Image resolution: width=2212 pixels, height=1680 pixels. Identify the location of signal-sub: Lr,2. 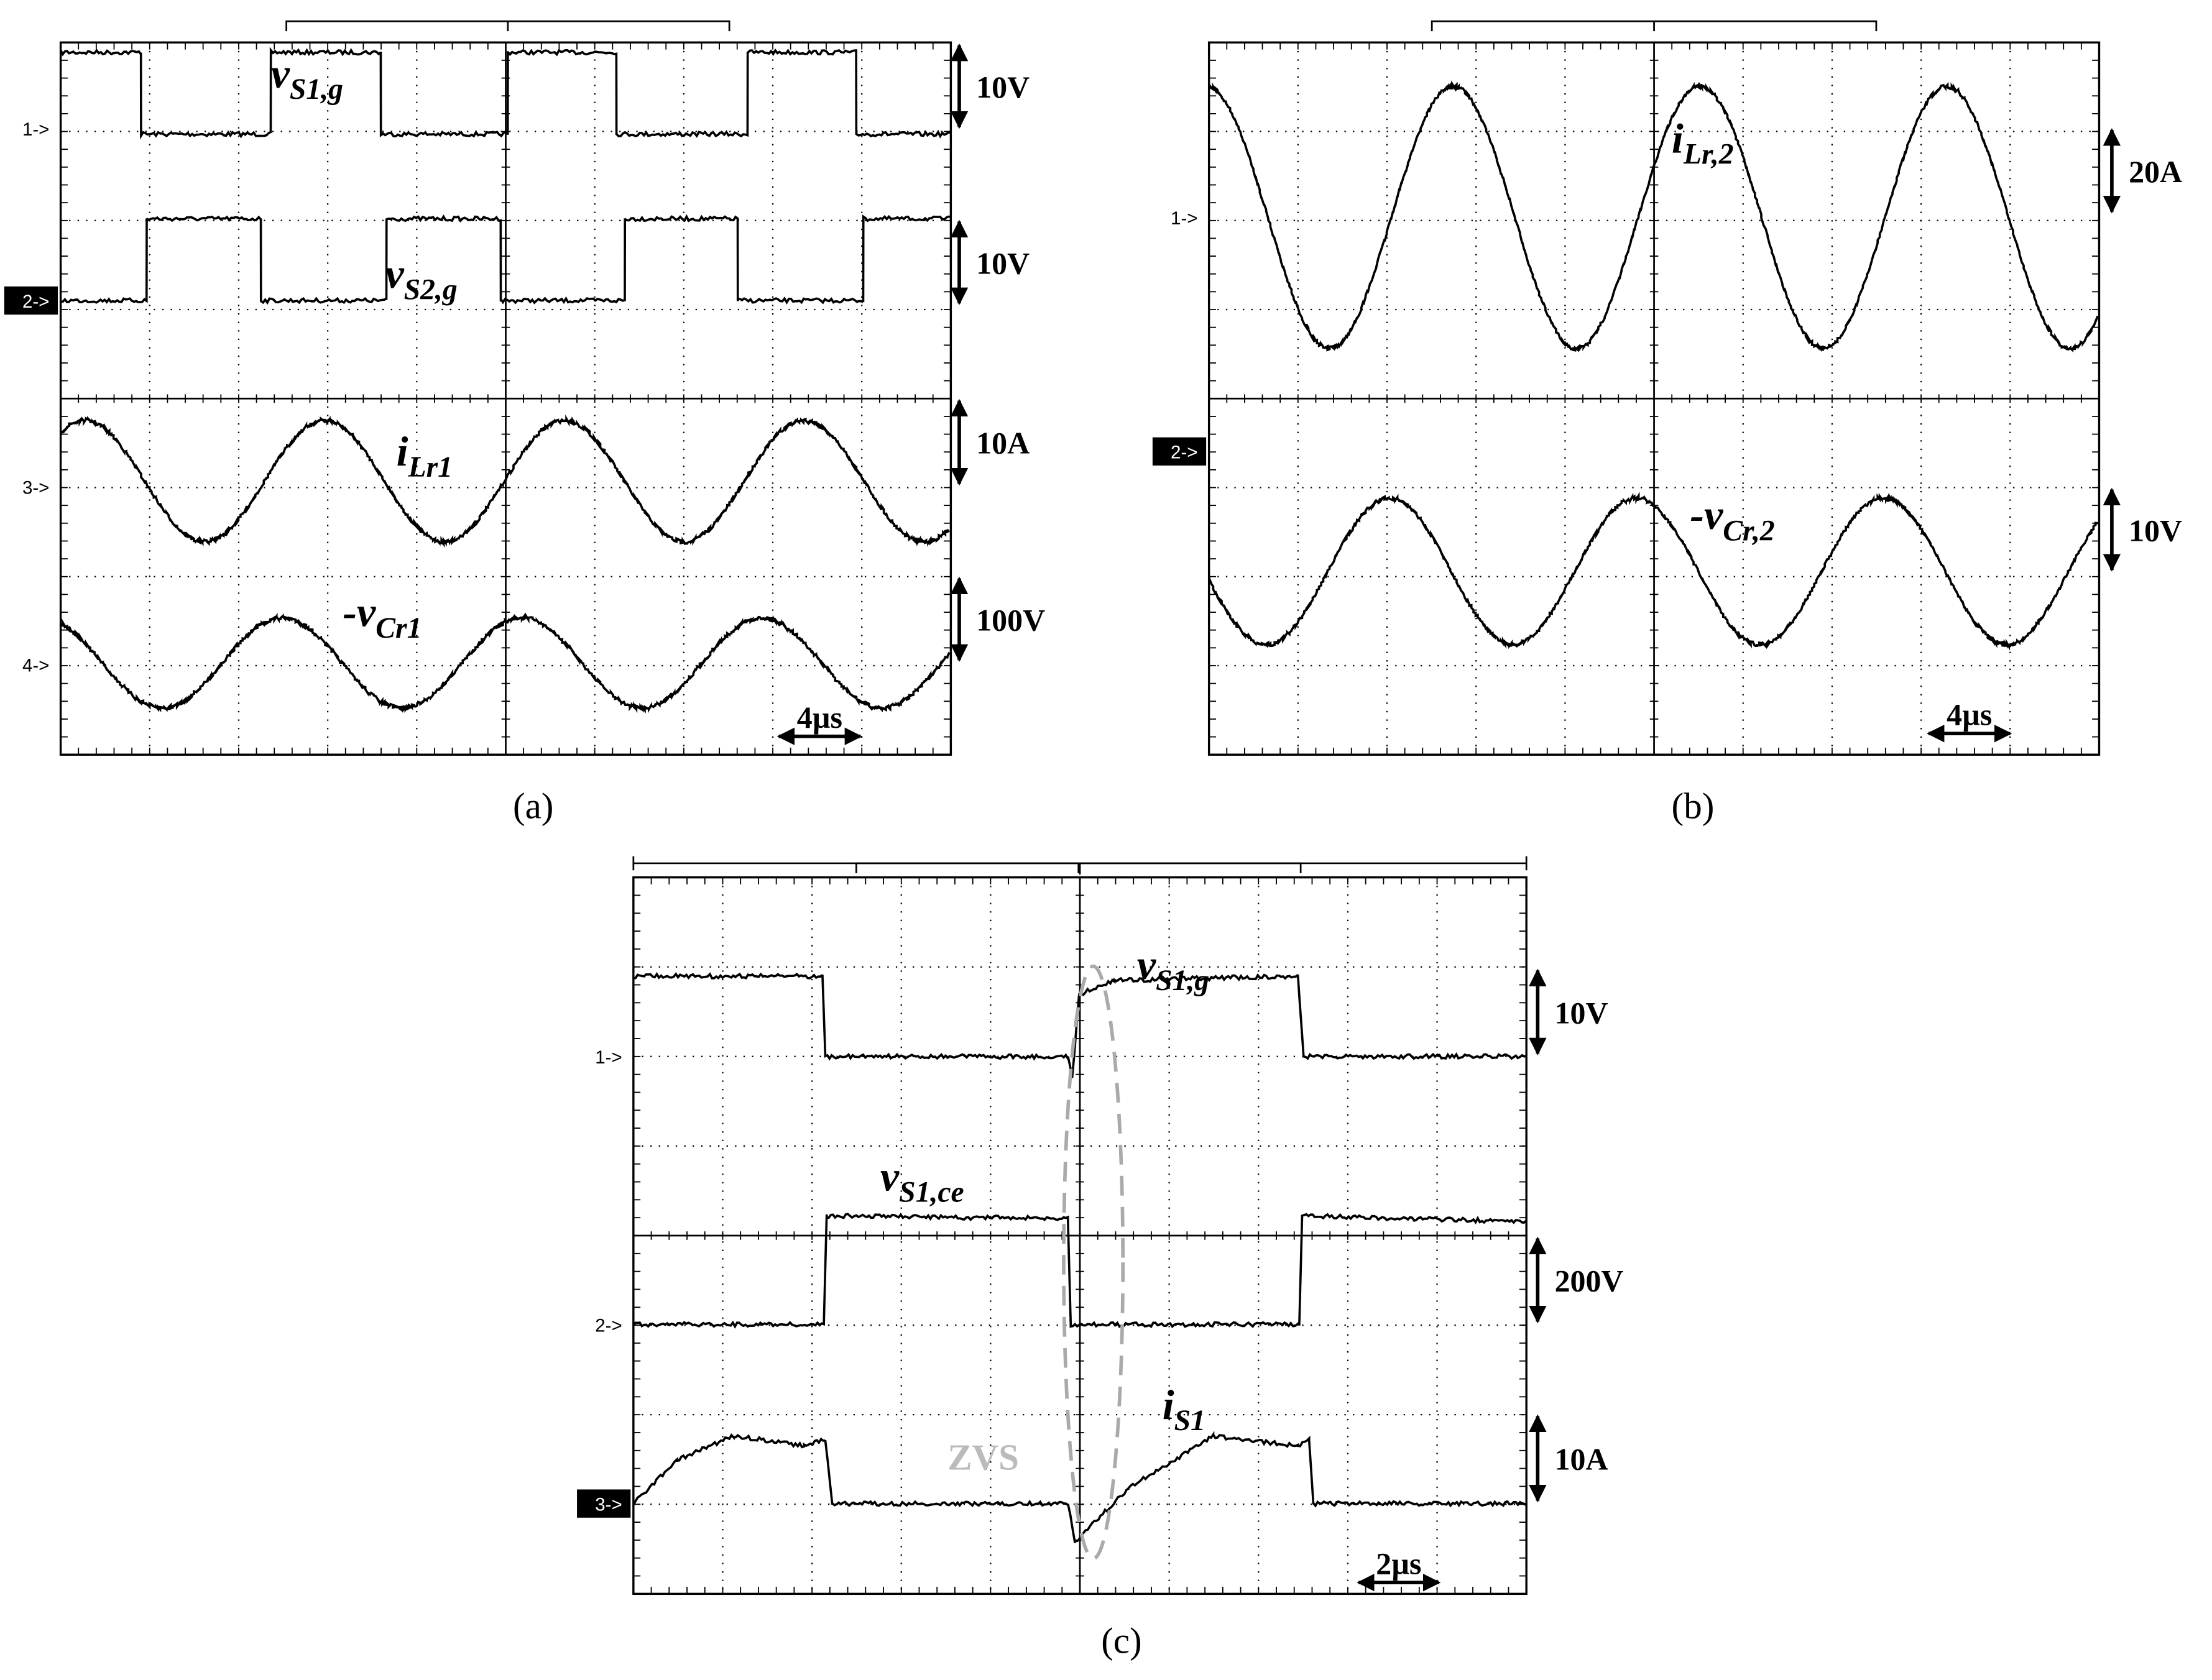
(1708, 154).